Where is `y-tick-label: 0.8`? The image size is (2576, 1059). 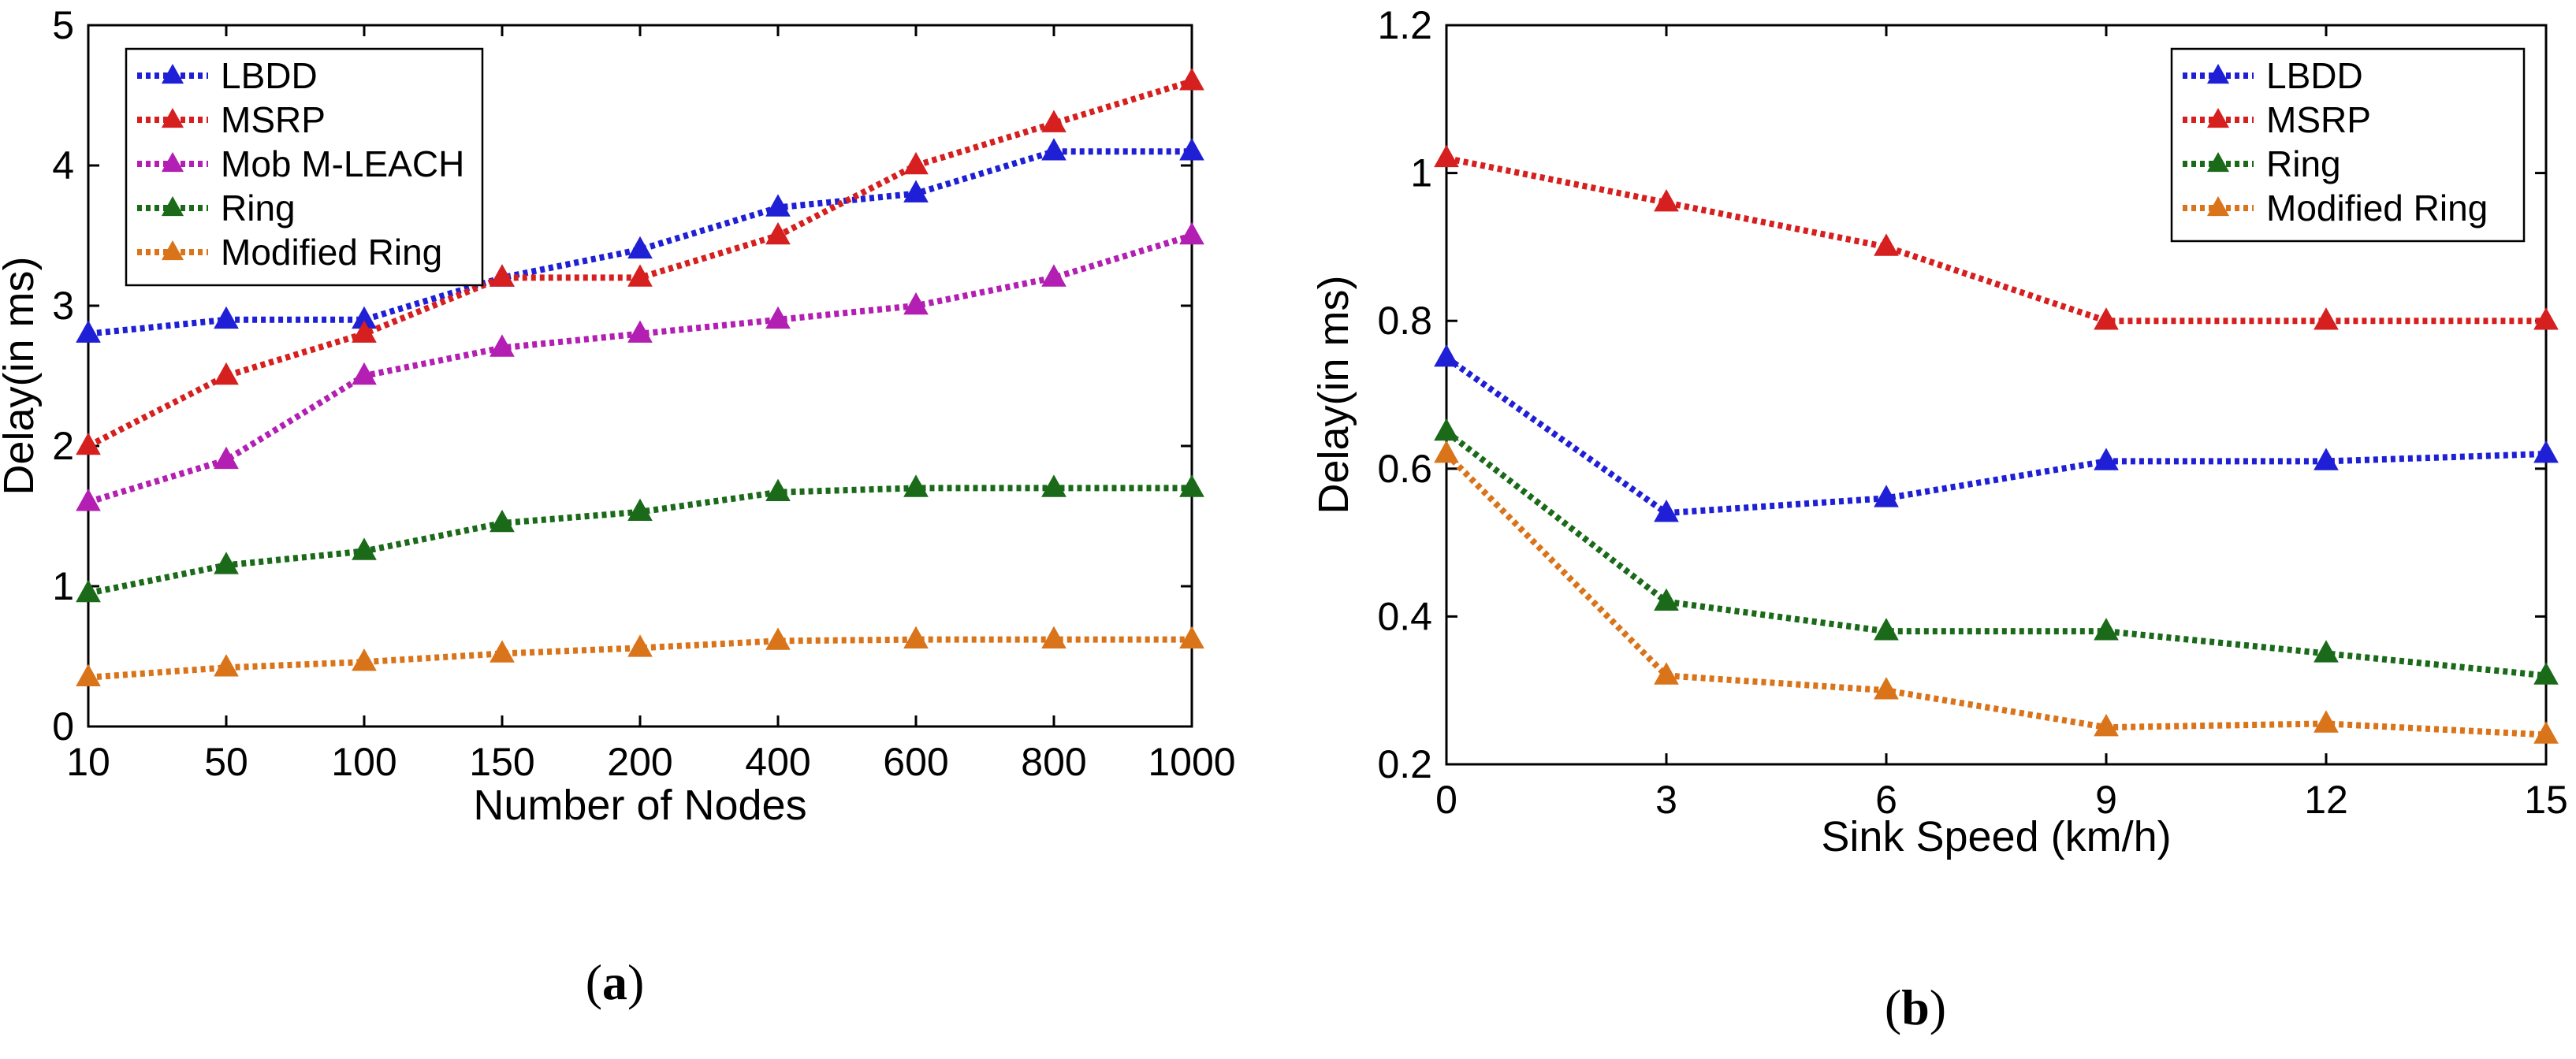
y-tick-label: 0.8 is located at coordinates (1404, 321).